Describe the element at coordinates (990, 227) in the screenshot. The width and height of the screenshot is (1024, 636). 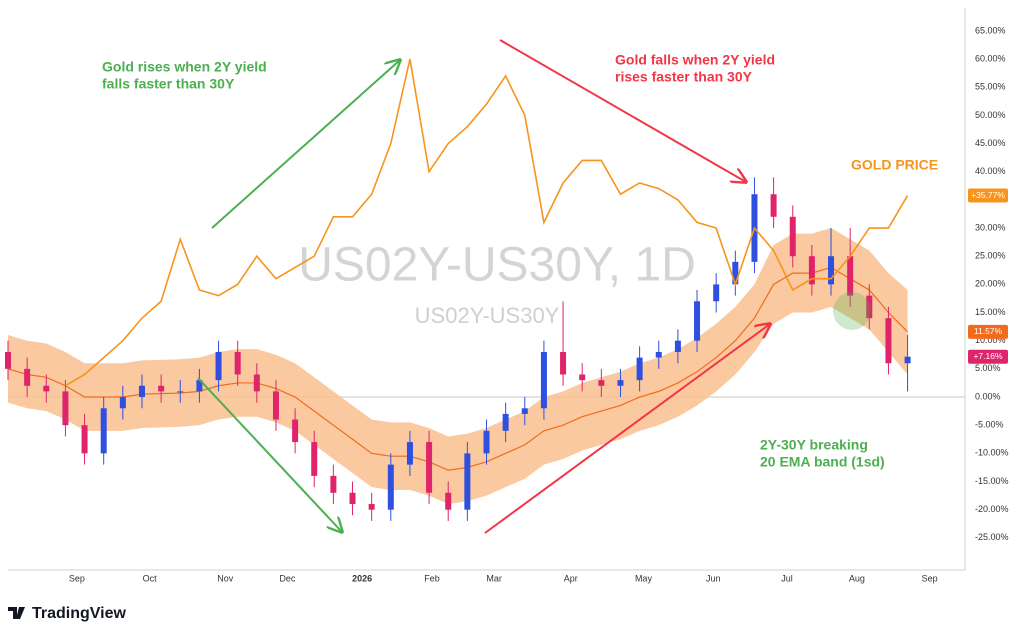
I see `y-tick-label: 30.00%` at that location.